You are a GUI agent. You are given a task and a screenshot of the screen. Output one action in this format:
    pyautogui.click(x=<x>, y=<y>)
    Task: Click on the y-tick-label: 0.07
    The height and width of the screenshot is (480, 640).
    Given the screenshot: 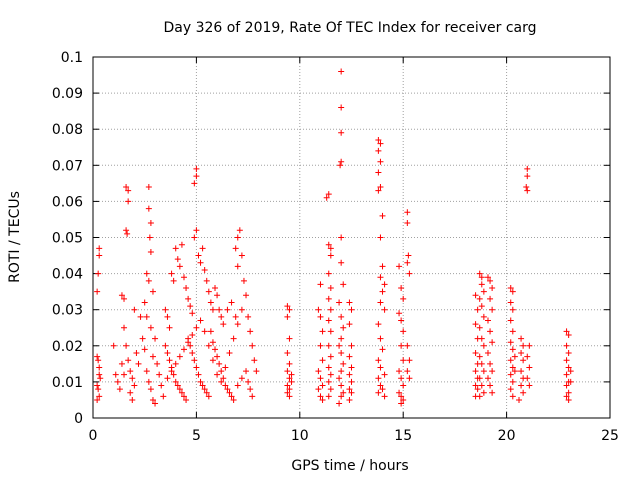 What is the action you would take?
    pyautogui.click(x=67, y=166)
    